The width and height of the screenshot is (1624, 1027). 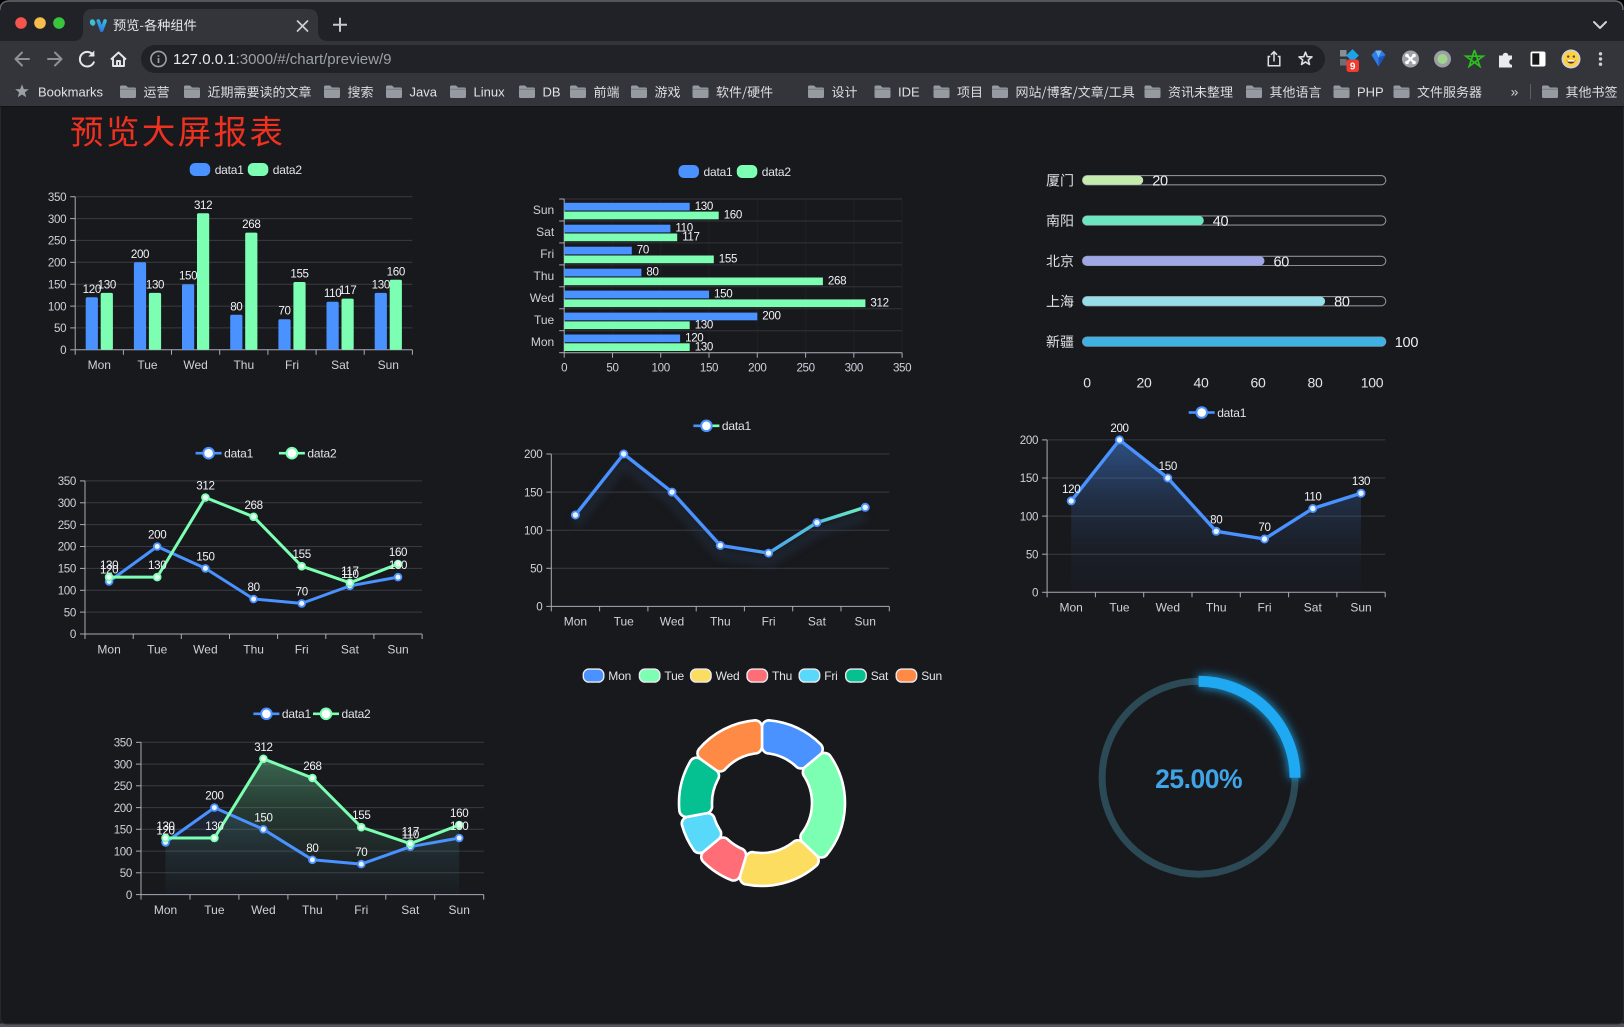 What do you see at coordinates (361, 815) in the screenshot?
I see `svg-text: 155` at bounding box center [361, 815].